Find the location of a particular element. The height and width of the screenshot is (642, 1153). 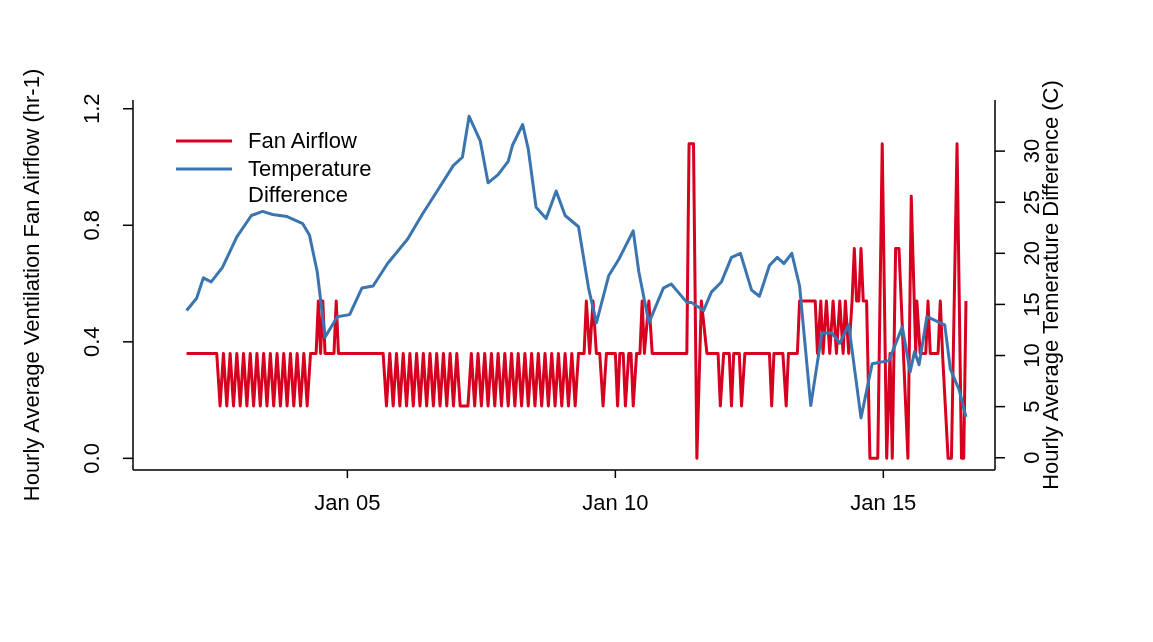

y2-tick-label: 10 is located at coordinates (1031, 355).